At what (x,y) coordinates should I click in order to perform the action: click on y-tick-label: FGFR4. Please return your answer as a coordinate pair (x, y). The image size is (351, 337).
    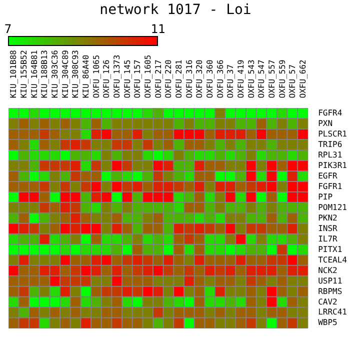
    Looking at the image, I should click on (330, 113).